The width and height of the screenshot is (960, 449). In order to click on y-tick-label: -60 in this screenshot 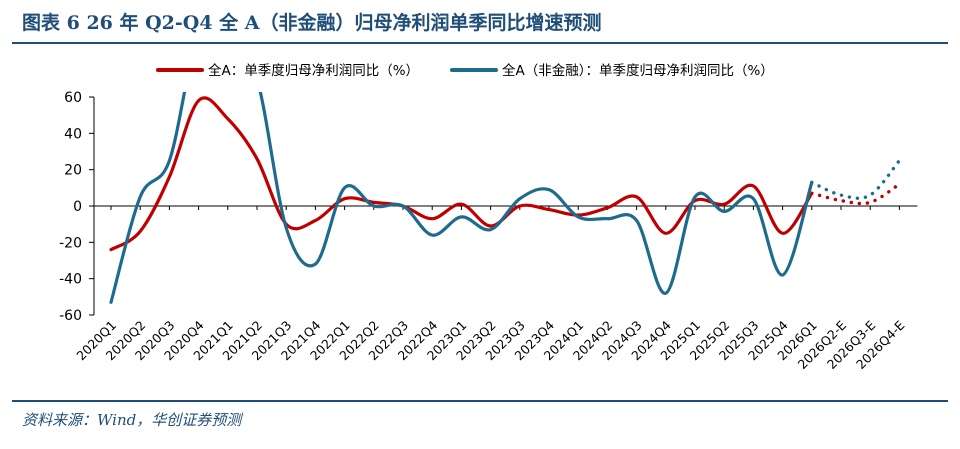, I will do `click(70, 316)`.